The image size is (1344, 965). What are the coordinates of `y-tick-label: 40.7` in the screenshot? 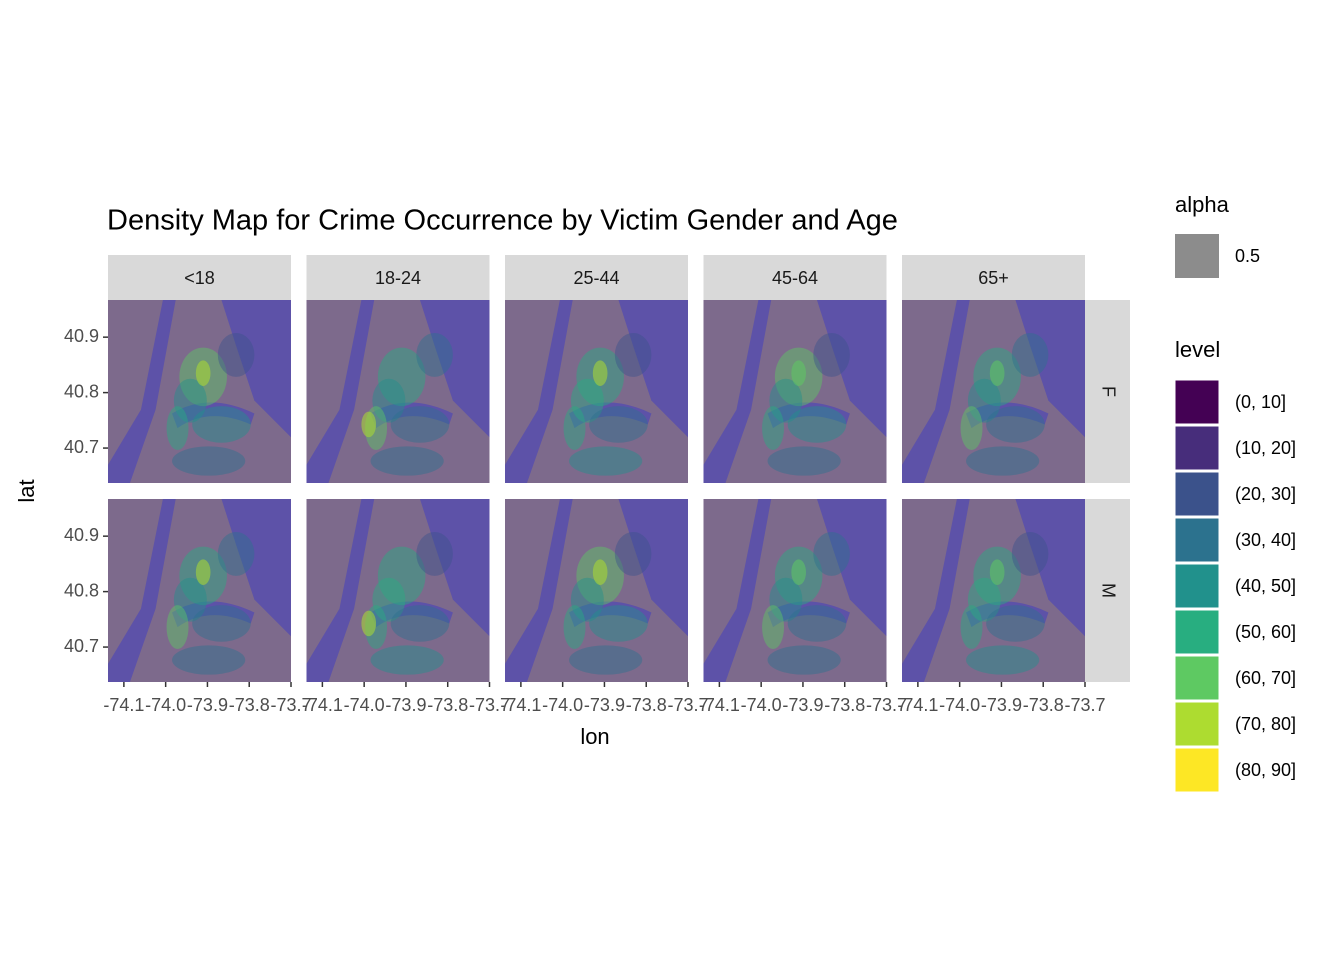 It's located at (81, 646).